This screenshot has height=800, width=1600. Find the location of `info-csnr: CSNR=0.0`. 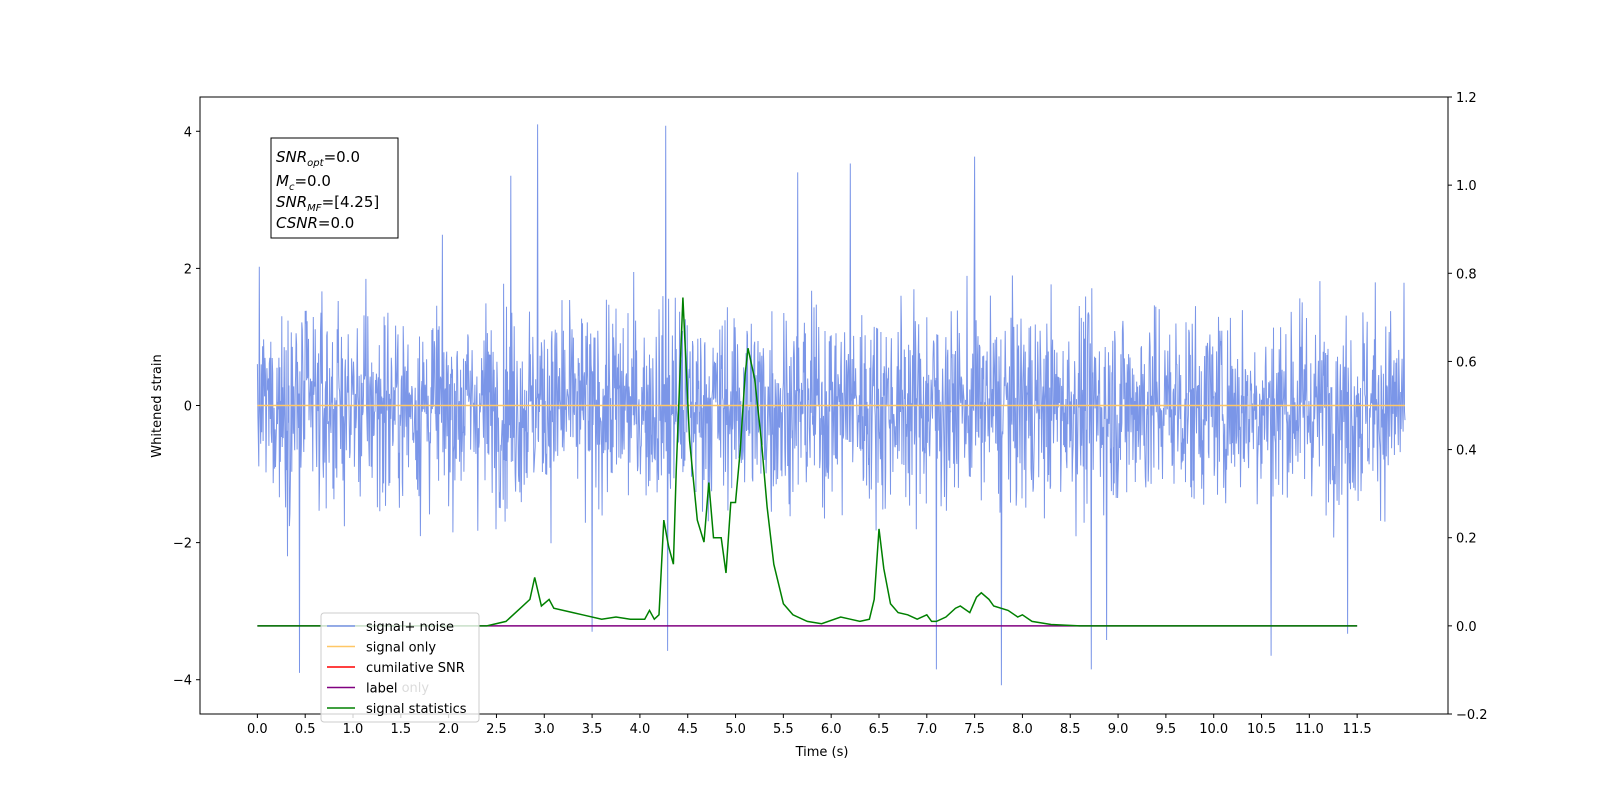

info-csnr: CSNR=0.0 is located at coordinates (315, 223).